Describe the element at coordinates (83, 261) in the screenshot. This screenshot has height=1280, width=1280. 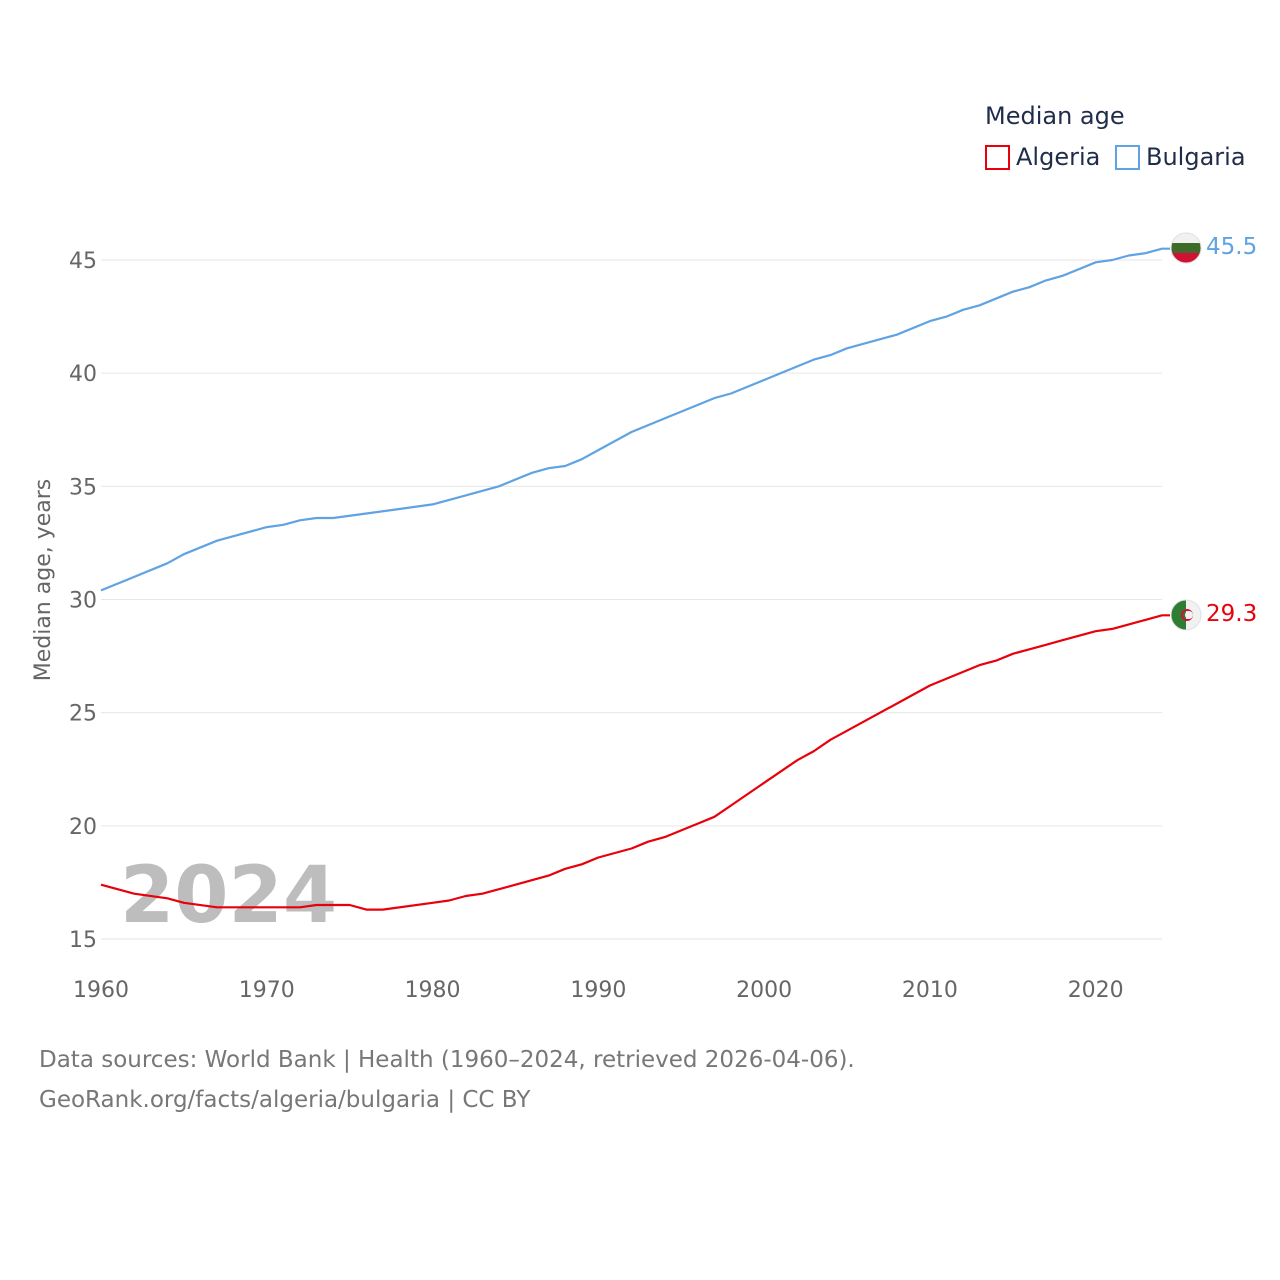
I see `y-tick-label: 45` at that location.